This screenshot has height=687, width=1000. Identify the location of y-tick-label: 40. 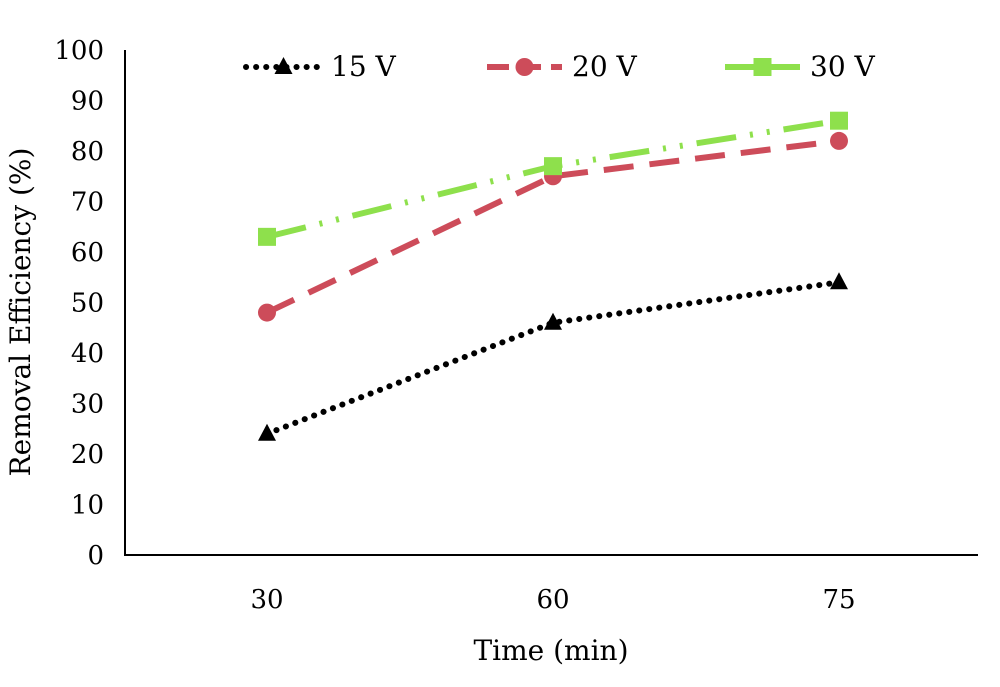
(87, 354).